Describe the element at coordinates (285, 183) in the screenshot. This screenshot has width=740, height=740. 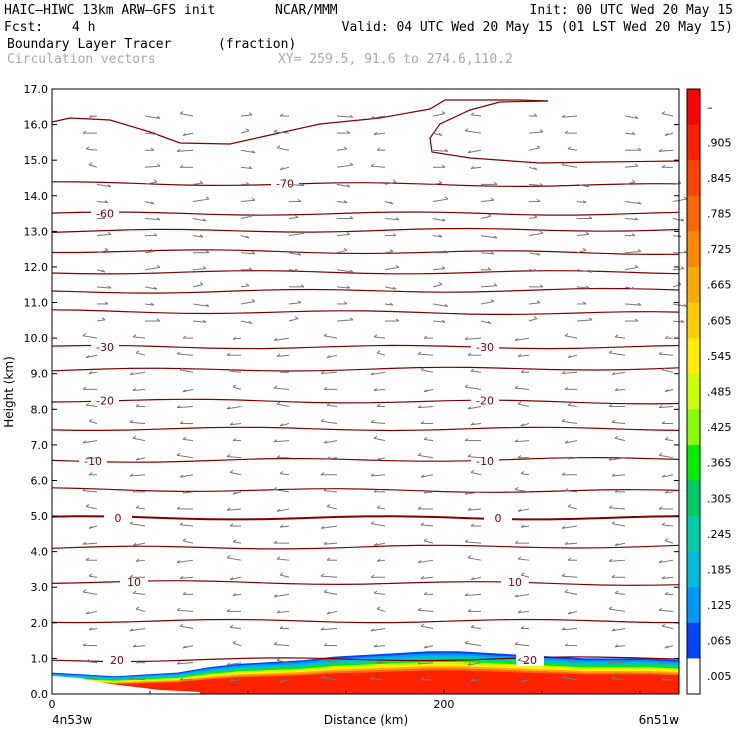
I see `contour-label-bg` at that location.